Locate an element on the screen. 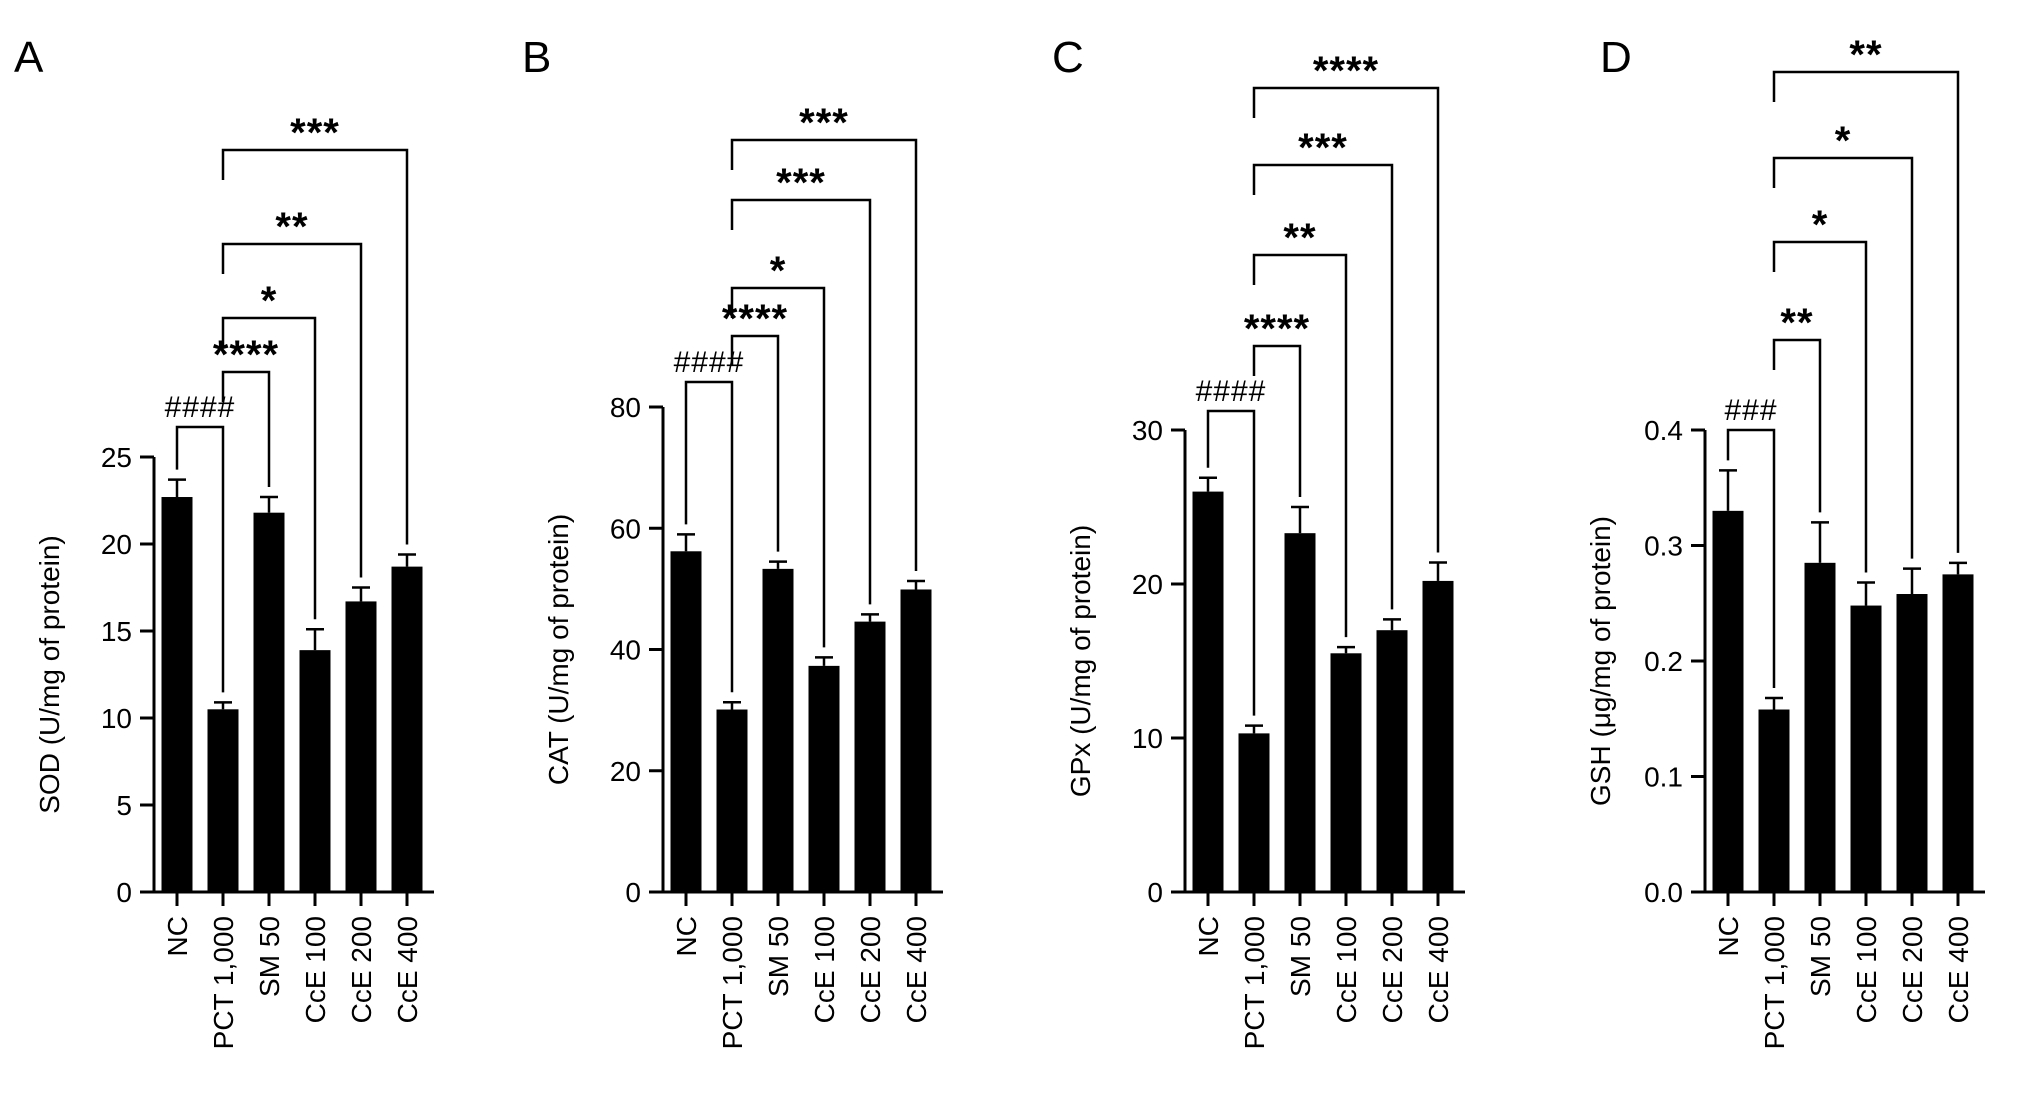  y-tick-label: 80 is located at coordinates (625, 407).